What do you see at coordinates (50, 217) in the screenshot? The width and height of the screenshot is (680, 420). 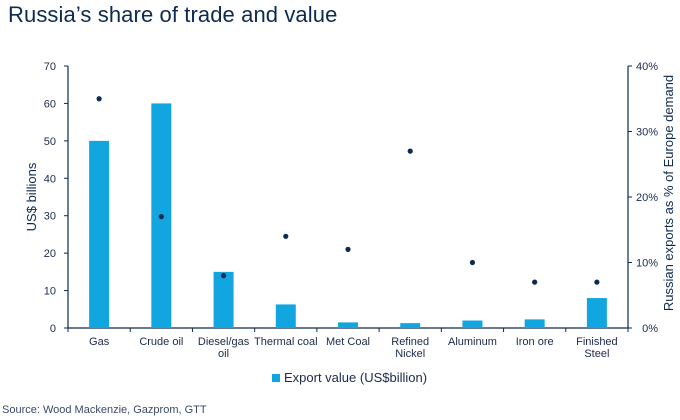 I see `left-tick-label: 30` at bounding box center [50, 217].